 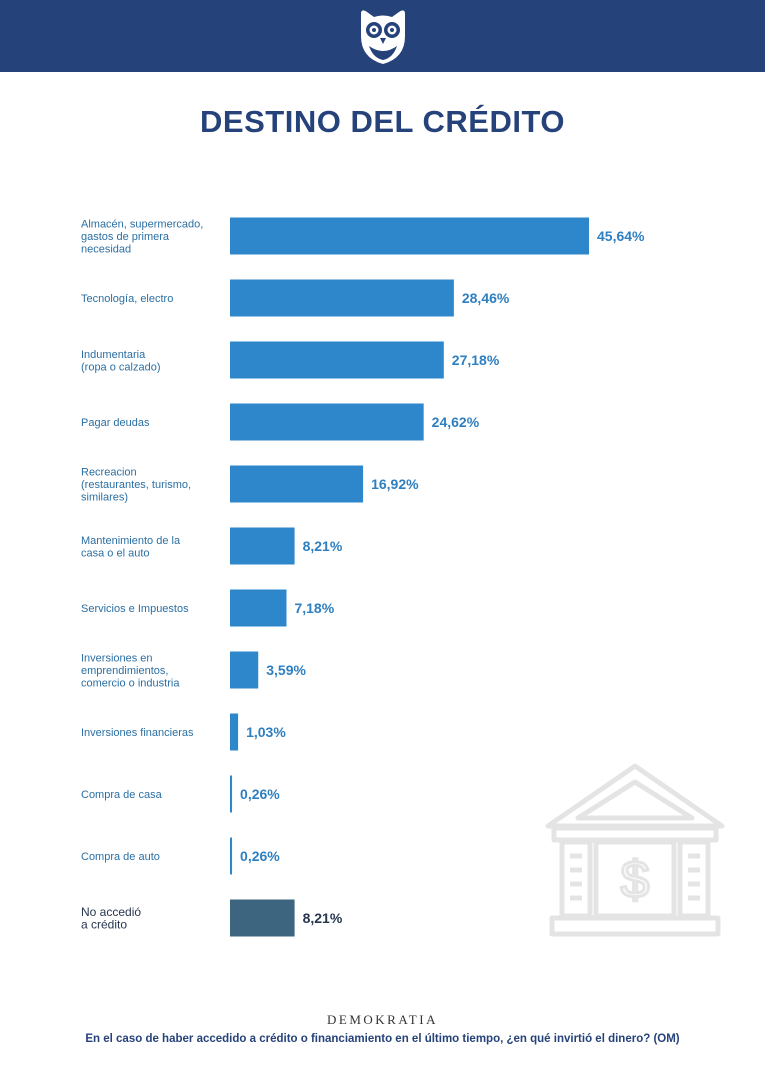 I want to click on value-label-3: 24,62%, so click(x=456, y=422).